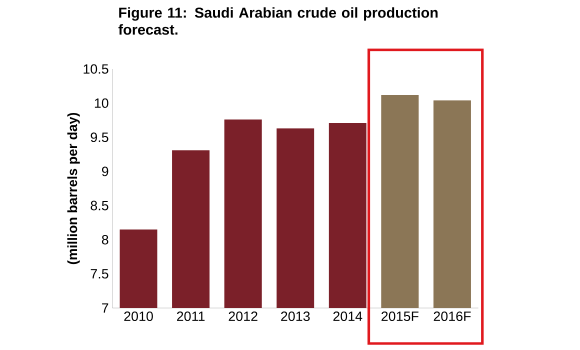 Image resolution: width=580 pixels, height=350 pixels. Describe the element at coordinates (105, 308) in the screenshot. I see `y-tick-label: 7` at that location.